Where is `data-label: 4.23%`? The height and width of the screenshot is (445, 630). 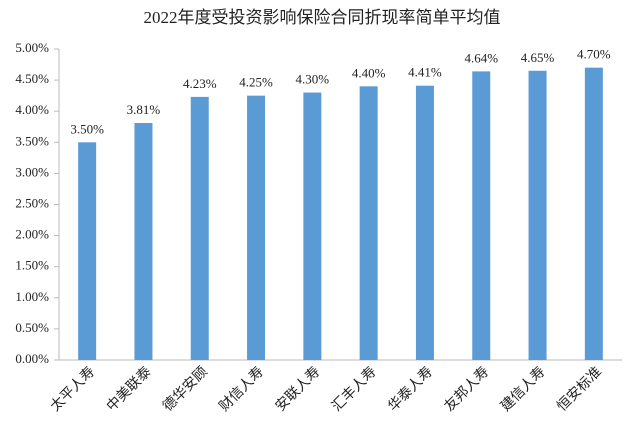 data-label: 4.23% is located at coordinates (200, 83).